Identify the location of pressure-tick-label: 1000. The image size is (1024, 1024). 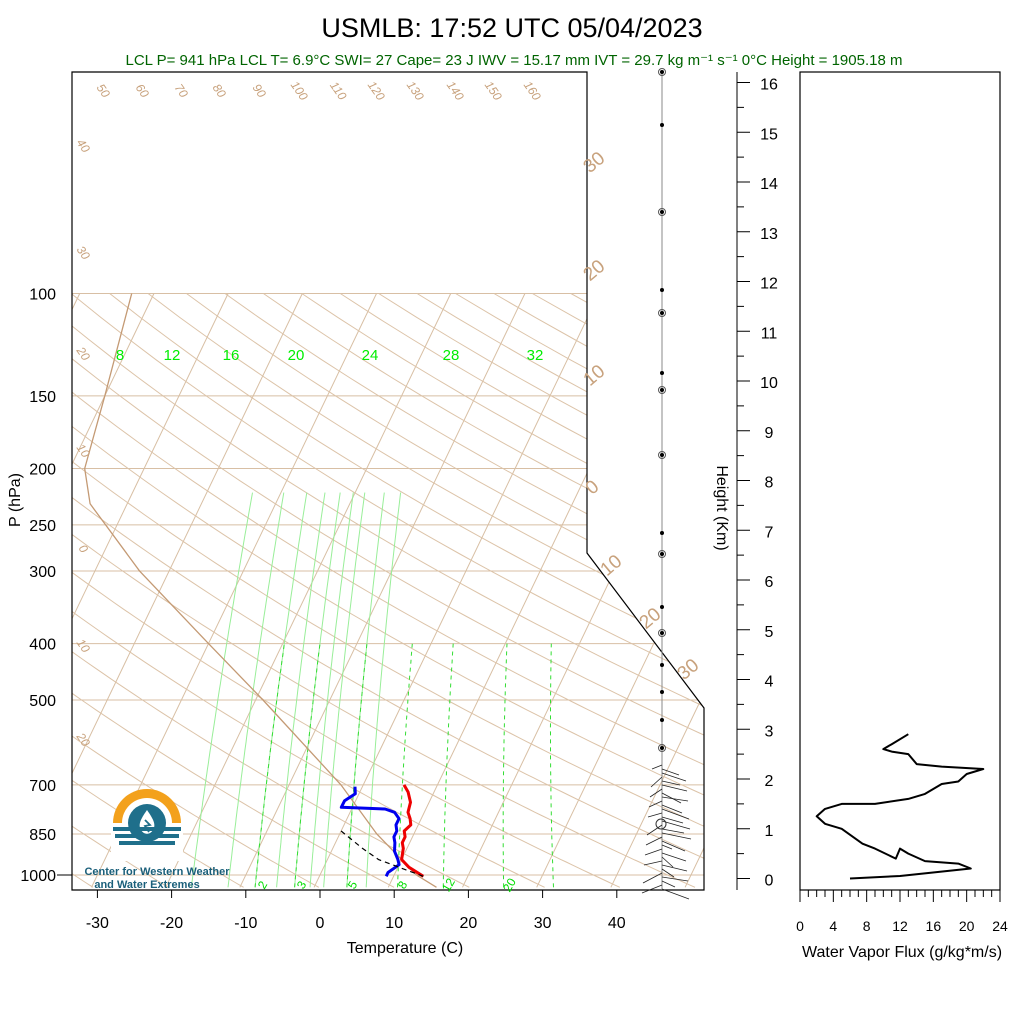
(38, 876).